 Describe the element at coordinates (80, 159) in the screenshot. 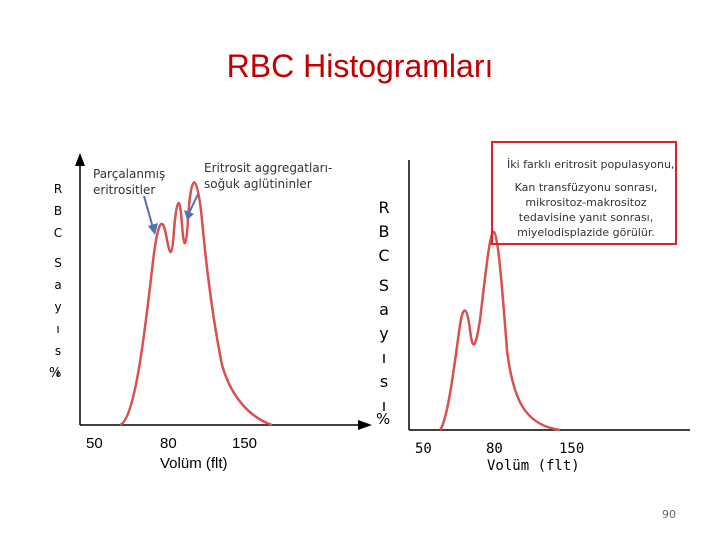

I see `left-y-axis-arrow` at that location.